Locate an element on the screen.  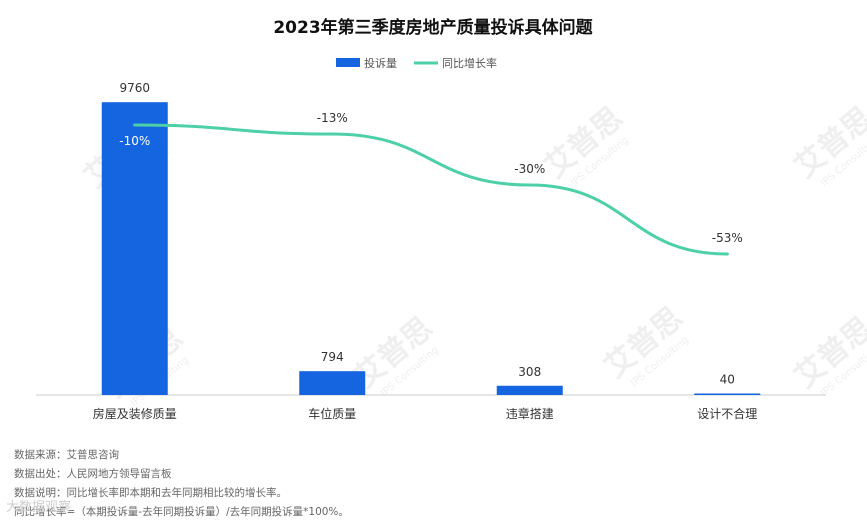
legend: 投诉量 同比增长率 is located at coordinates (416, 63).